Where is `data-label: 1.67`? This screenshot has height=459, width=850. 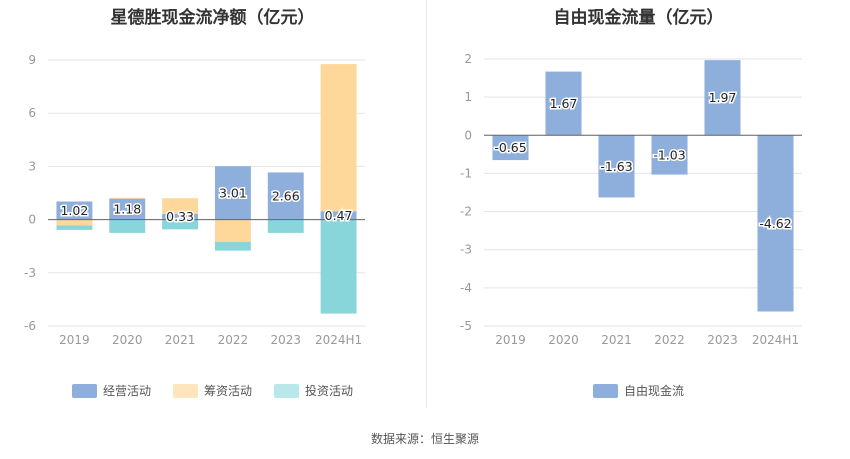 data-label: 1.67 is located at coordinates (564, 103).